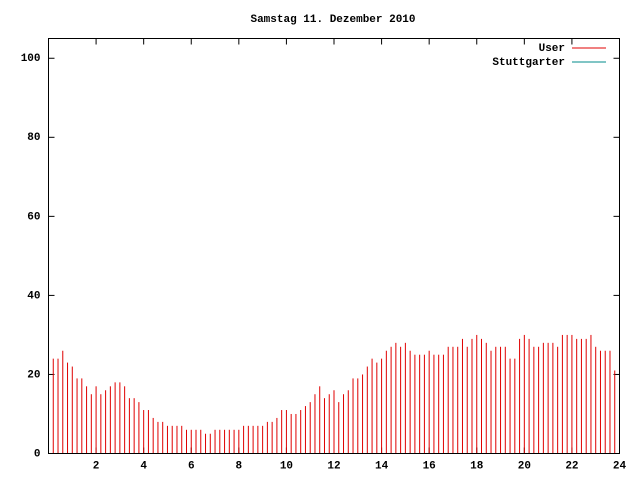  What do you see at coordinates (528, 63) in the screenshot?
I see `legend-label: Stuttgarter` at bounding box center [528, 63].